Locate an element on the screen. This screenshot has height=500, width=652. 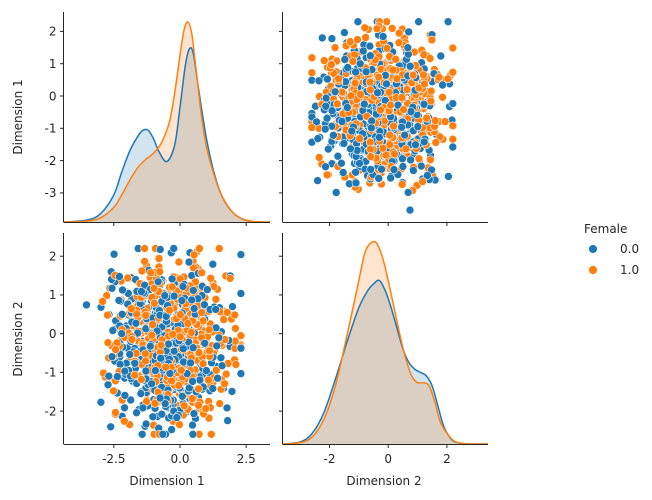
y-ticks is located at coordinates (281, 333).